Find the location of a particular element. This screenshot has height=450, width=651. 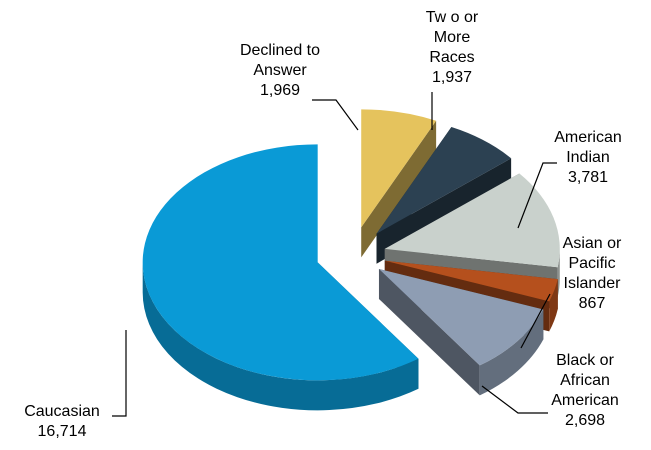

slice-label-line-4-1: African is located at coordinates (585, 380).